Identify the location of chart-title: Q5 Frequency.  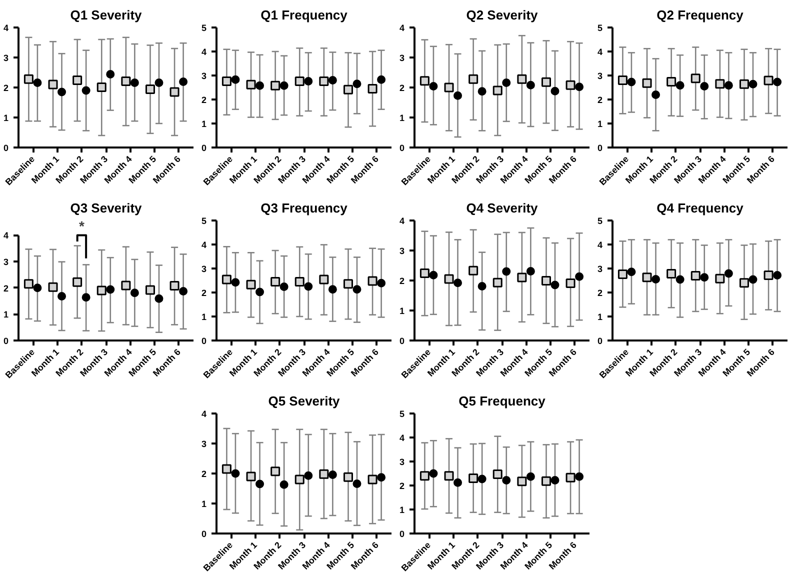
(502, 401).